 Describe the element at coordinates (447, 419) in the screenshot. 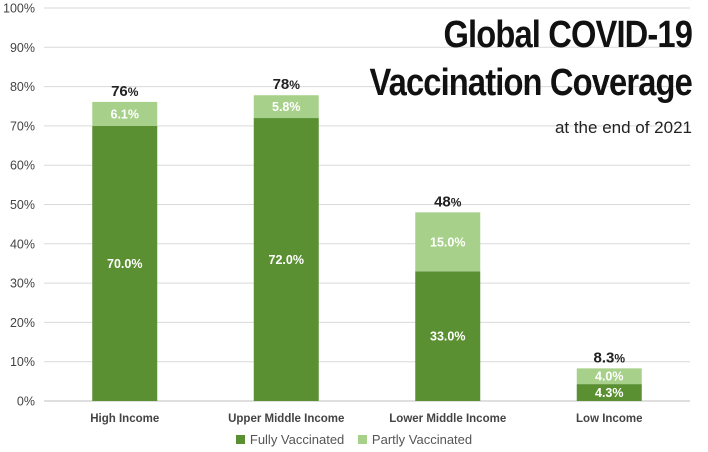

I see `x-category-label: Lower Middle Income` at that location.